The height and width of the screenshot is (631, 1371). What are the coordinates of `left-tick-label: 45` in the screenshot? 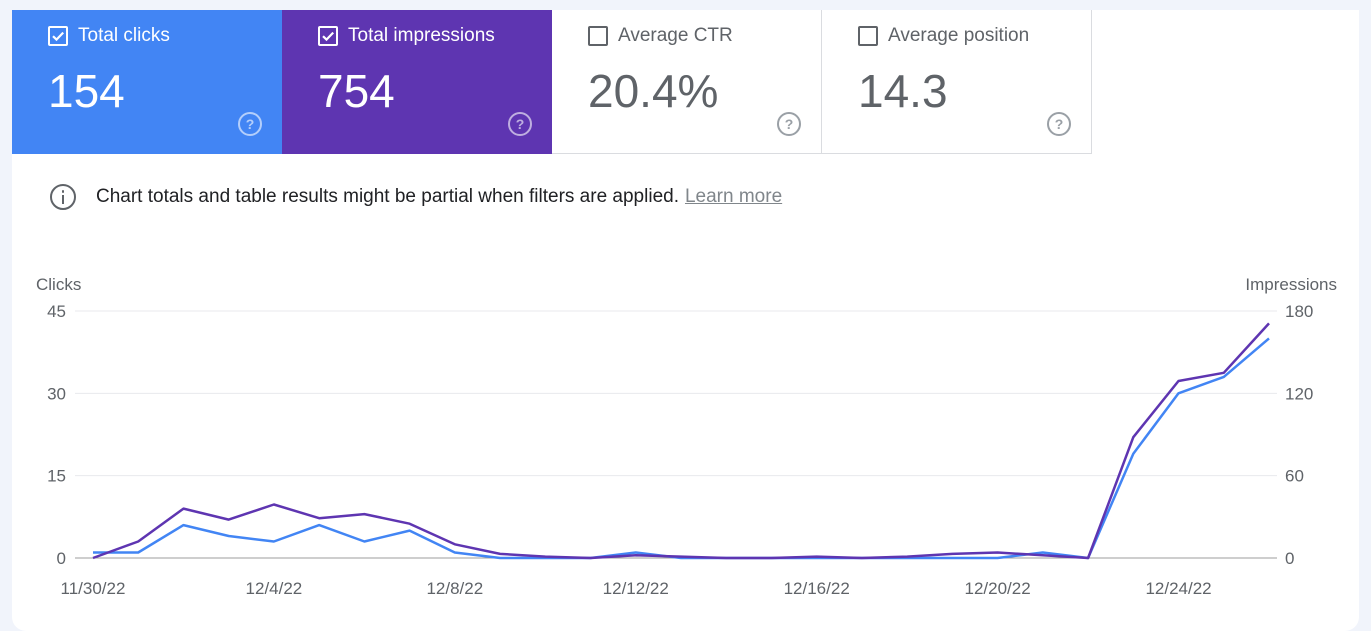 It's located at (56, 311).